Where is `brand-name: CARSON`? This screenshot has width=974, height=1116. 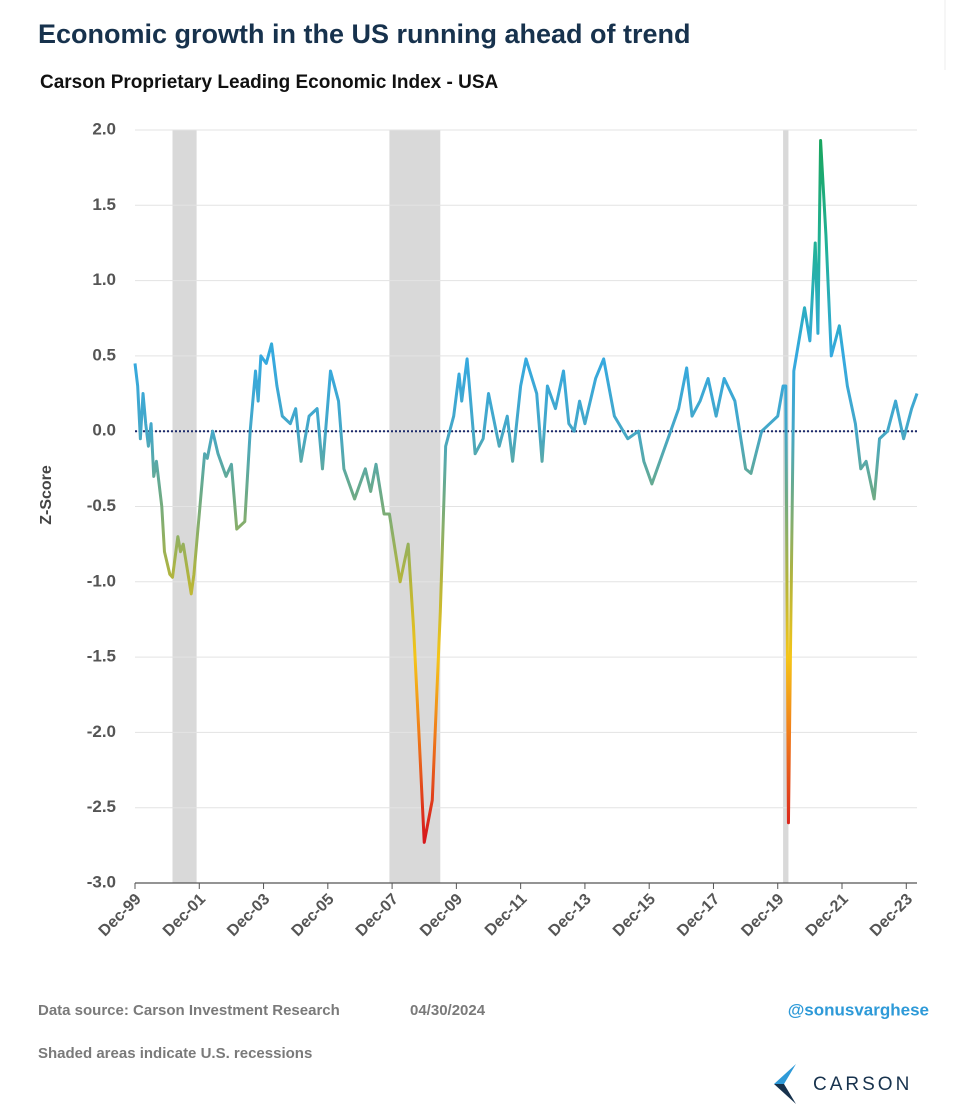 brand-name: CARSON is located at coordinates (862, 1084).